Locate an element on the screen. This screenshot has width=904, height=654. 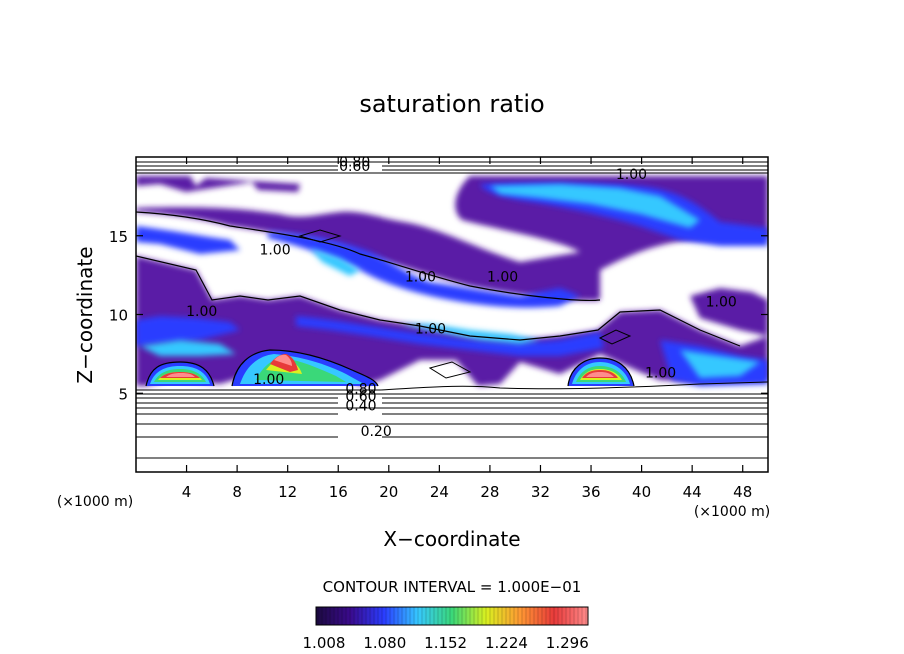
x-tick-label: 24 is located at coordinates (439, 492).